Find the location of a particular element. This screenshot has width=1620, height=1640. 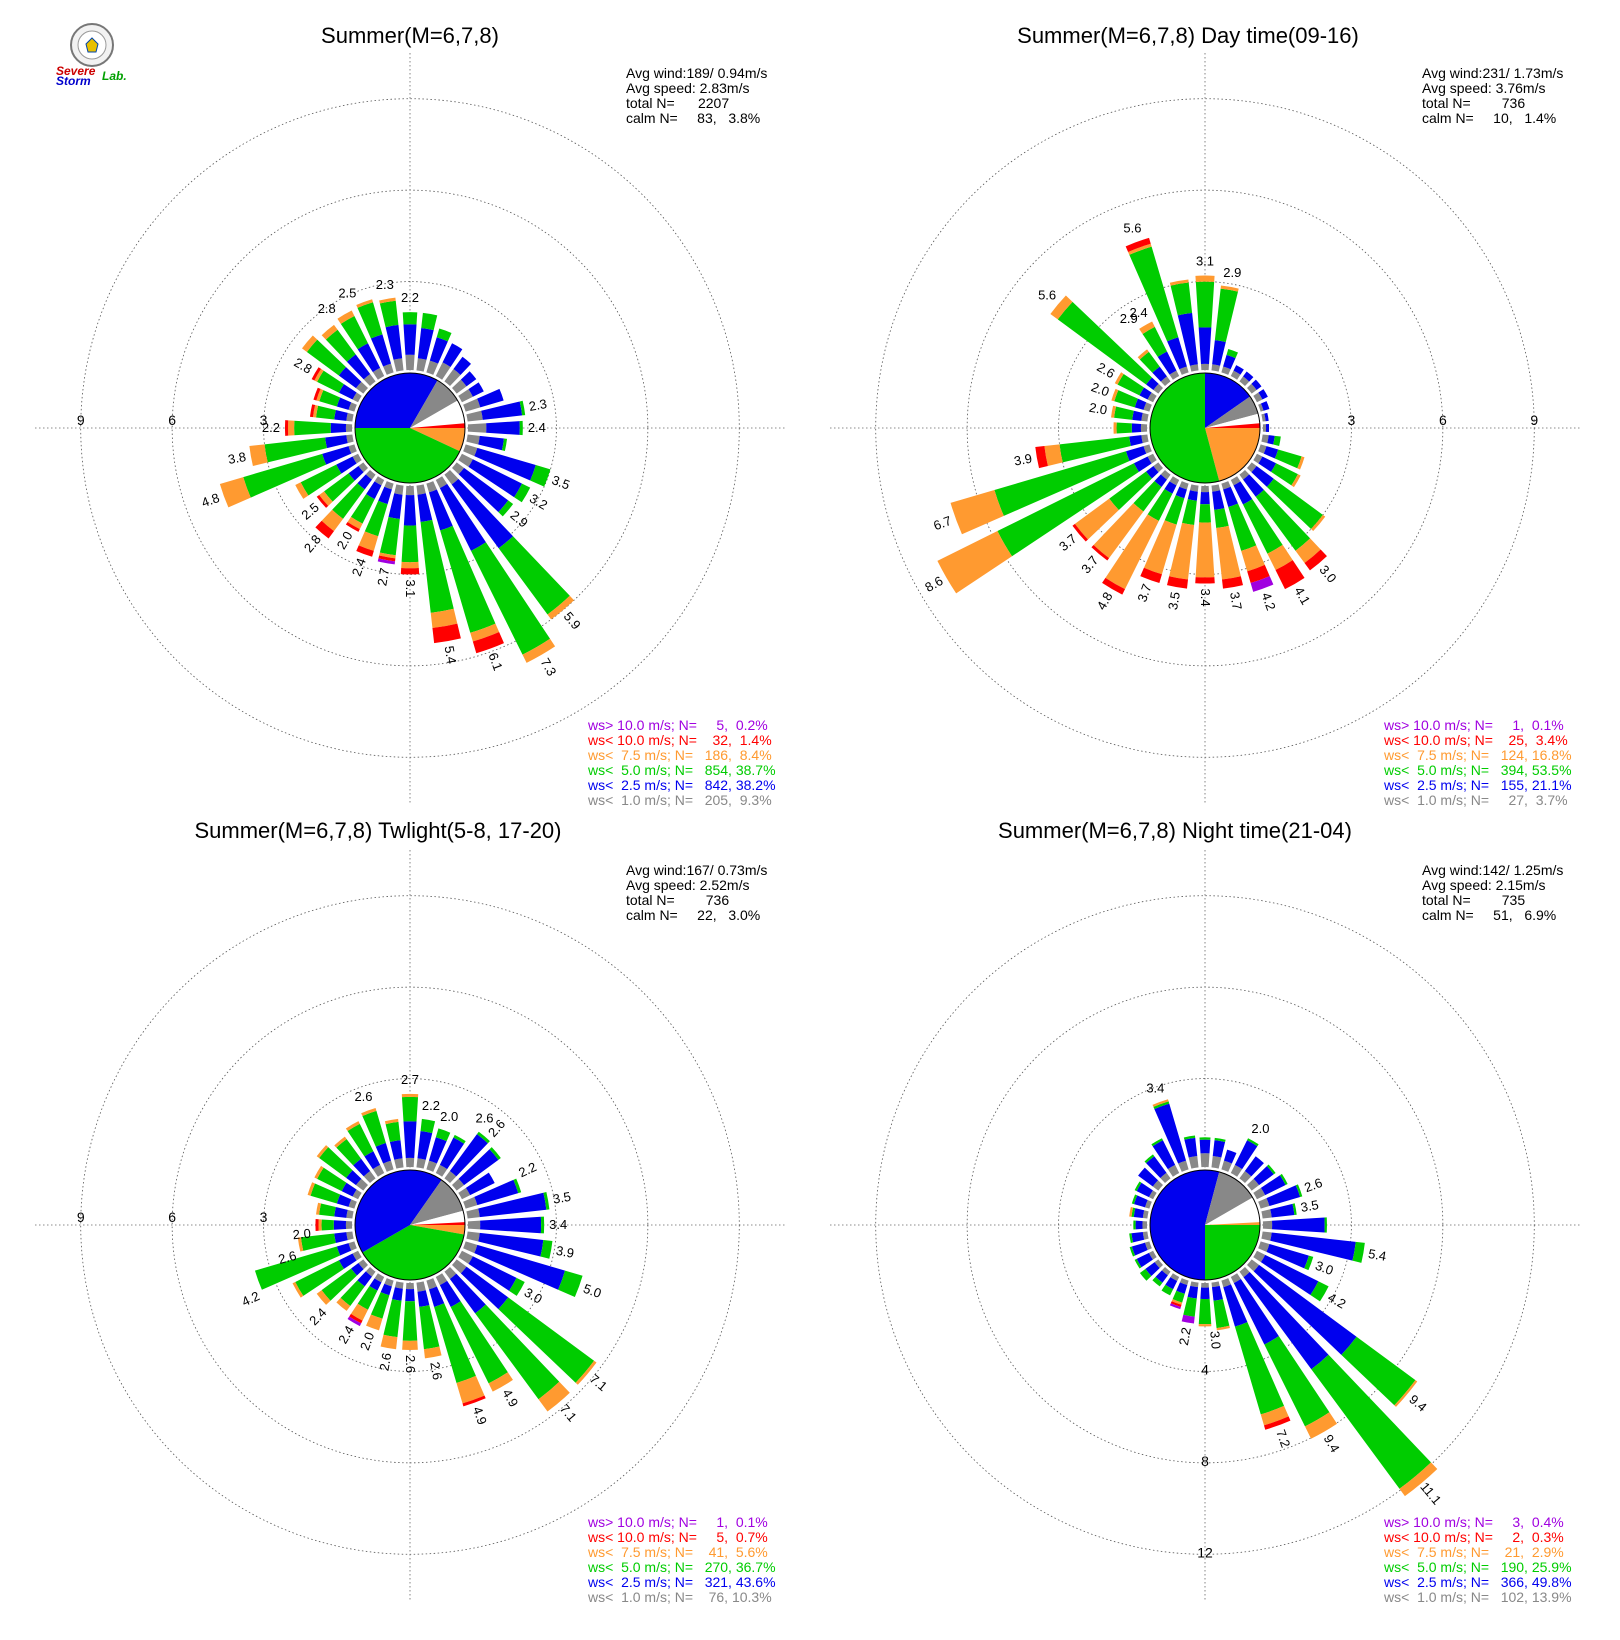

legend-entry-gray: ws< 1.0 m/s; N= 76, 10.3% is located at coordinates (679, 1597).